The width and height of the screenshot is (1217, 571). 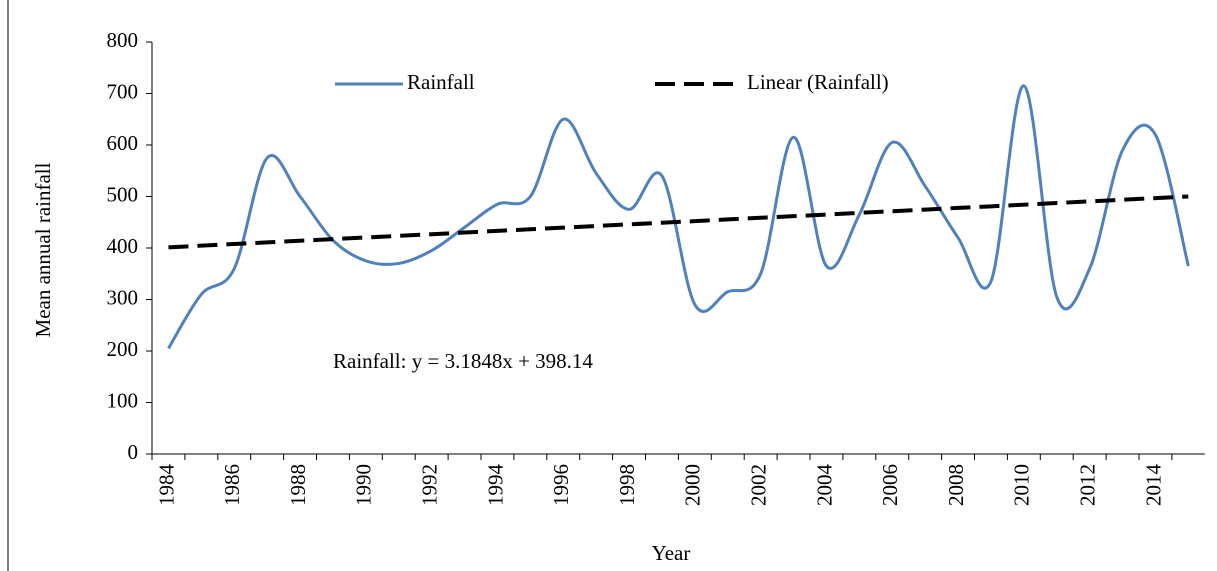 What do you see at coordinates (1087, 485) in the screenshot?
I see `x-tick-label: 2012` at bounding box center [1087, 485].